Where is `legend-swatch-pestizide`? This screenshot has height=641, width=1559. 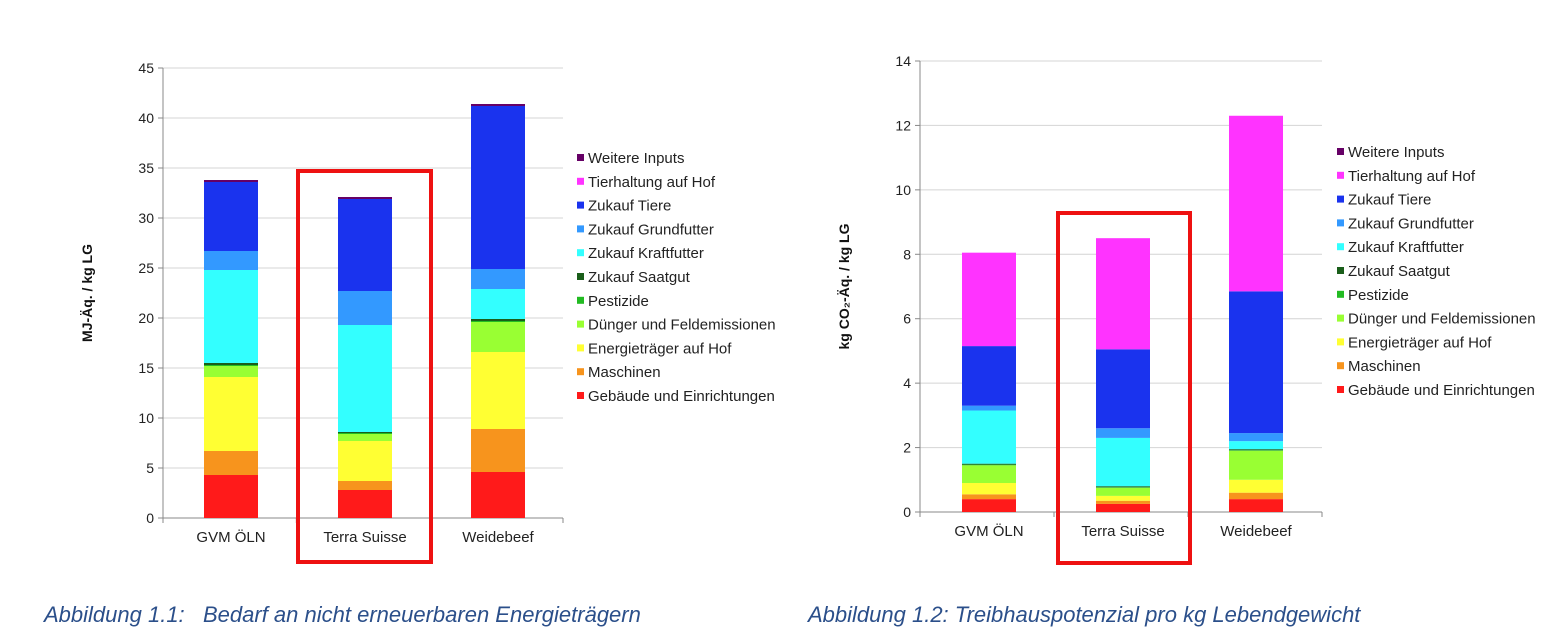 legend-swatch-pestizide is located at coordinates (580, 300).